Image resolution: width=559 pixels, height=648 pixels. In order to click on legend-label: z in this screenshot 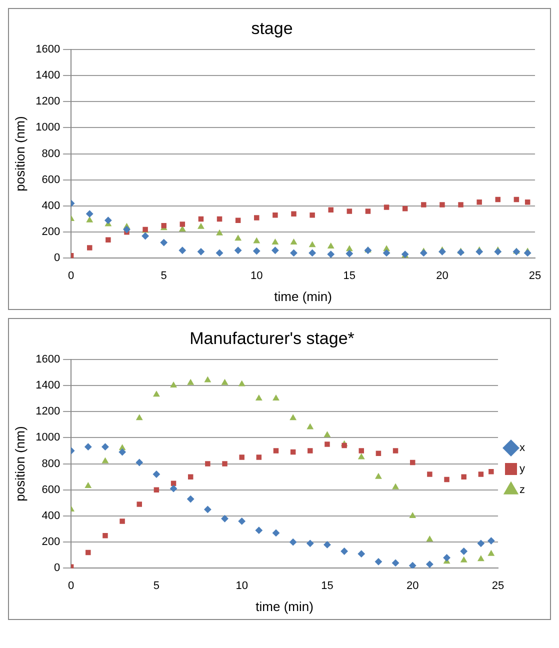, I will do `click(522, 490)`.